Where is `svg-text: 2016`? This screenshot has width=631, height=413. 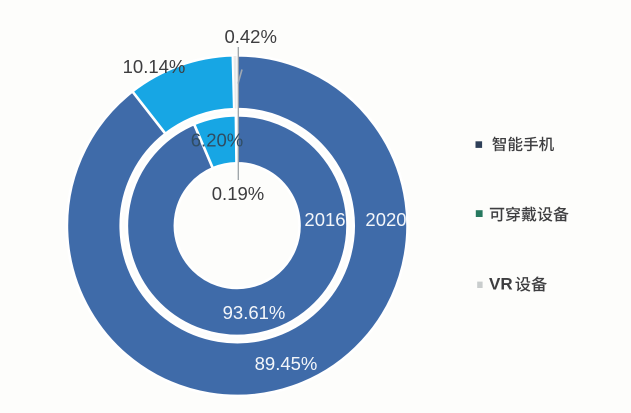
svg-text: 2016 is located at coordinates (324, 219).